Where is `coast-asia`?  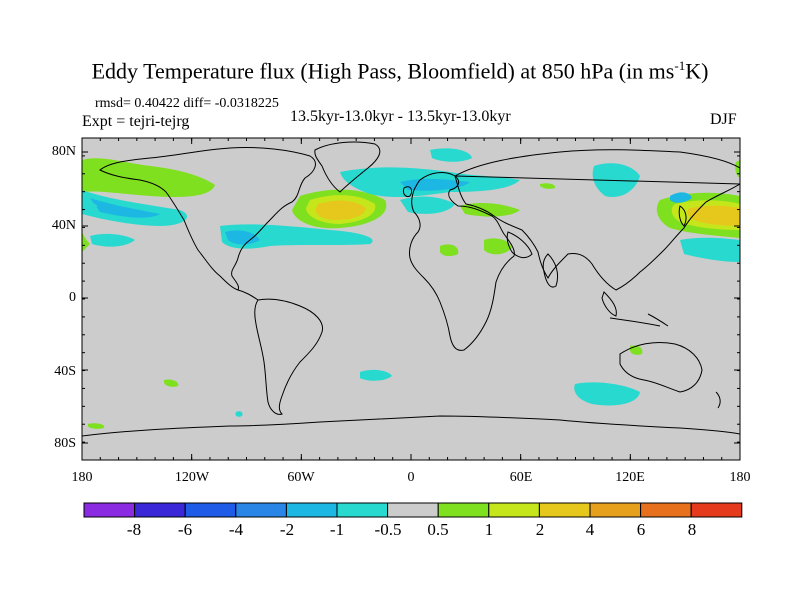
coast-asia is located at coordinates (597, 220).